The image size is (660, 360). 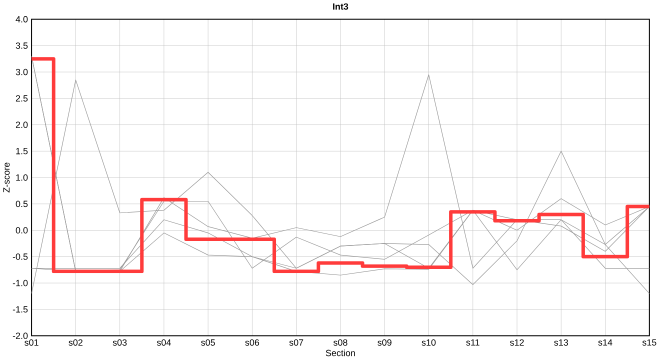 I want to click on x-tick-label: s05, so click(x=208, y=343).